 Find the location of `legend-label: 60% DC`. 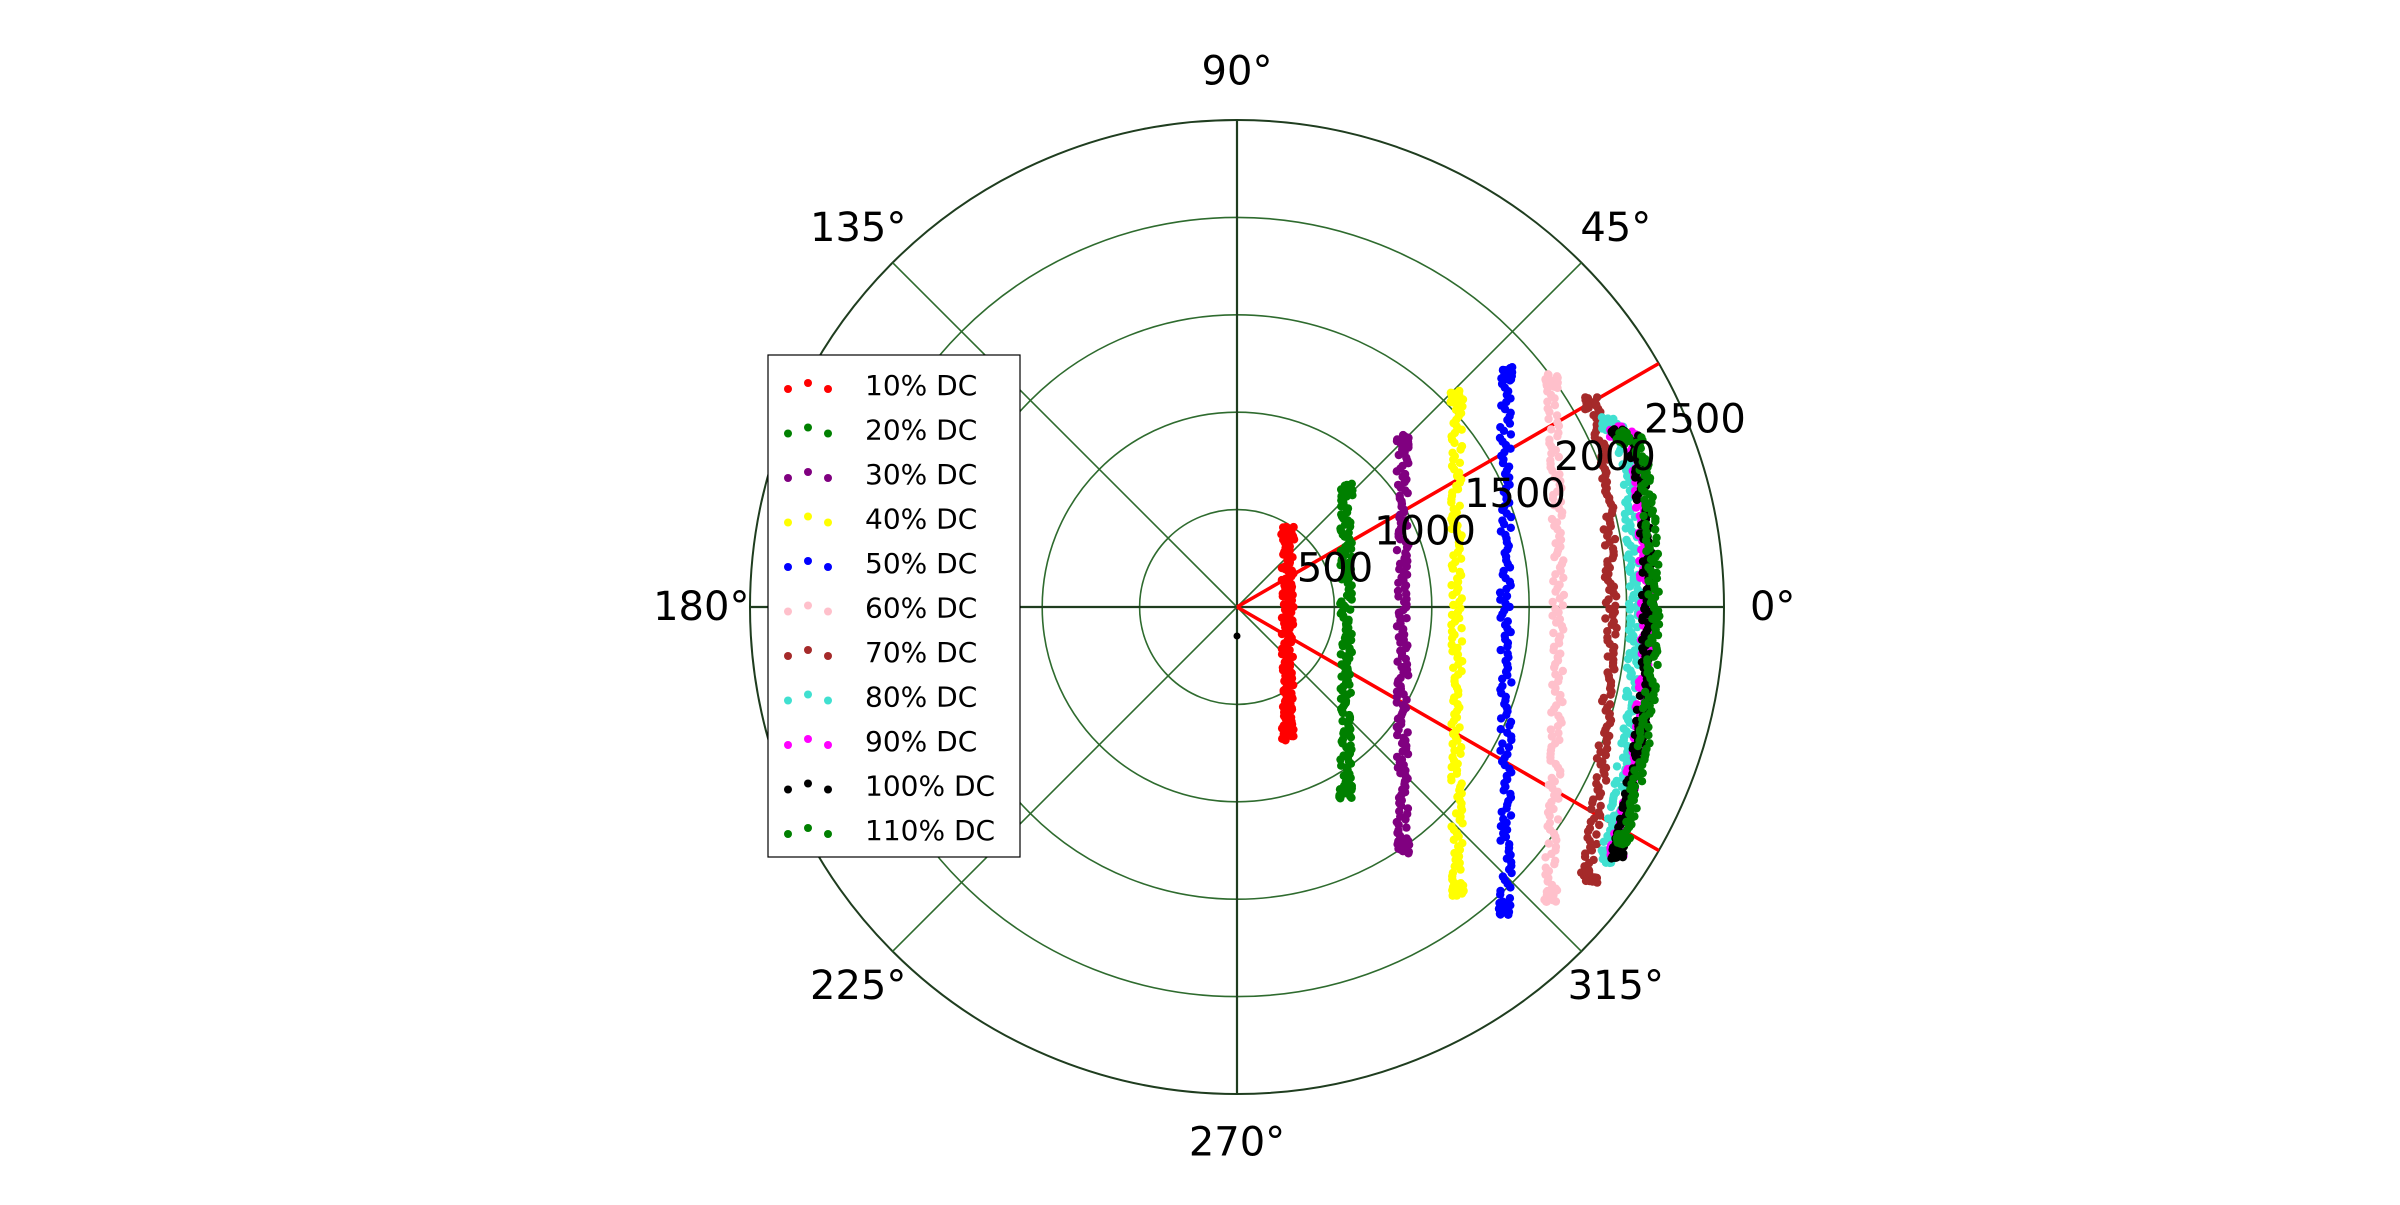

legend-label: 60% DC is located at coordinates (921, 608).